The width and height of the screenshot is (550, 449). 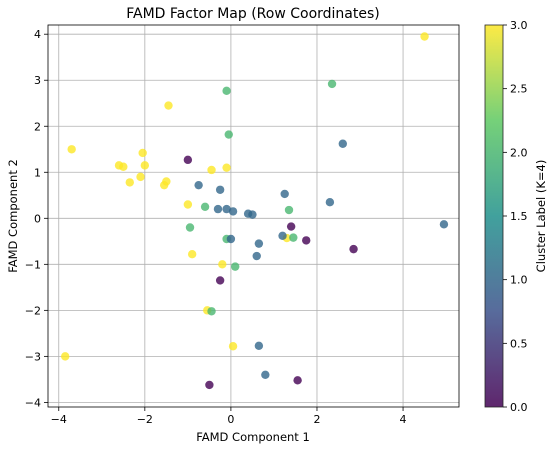 I want to click on y-tick-label: 1, so click(x=37, y=172).